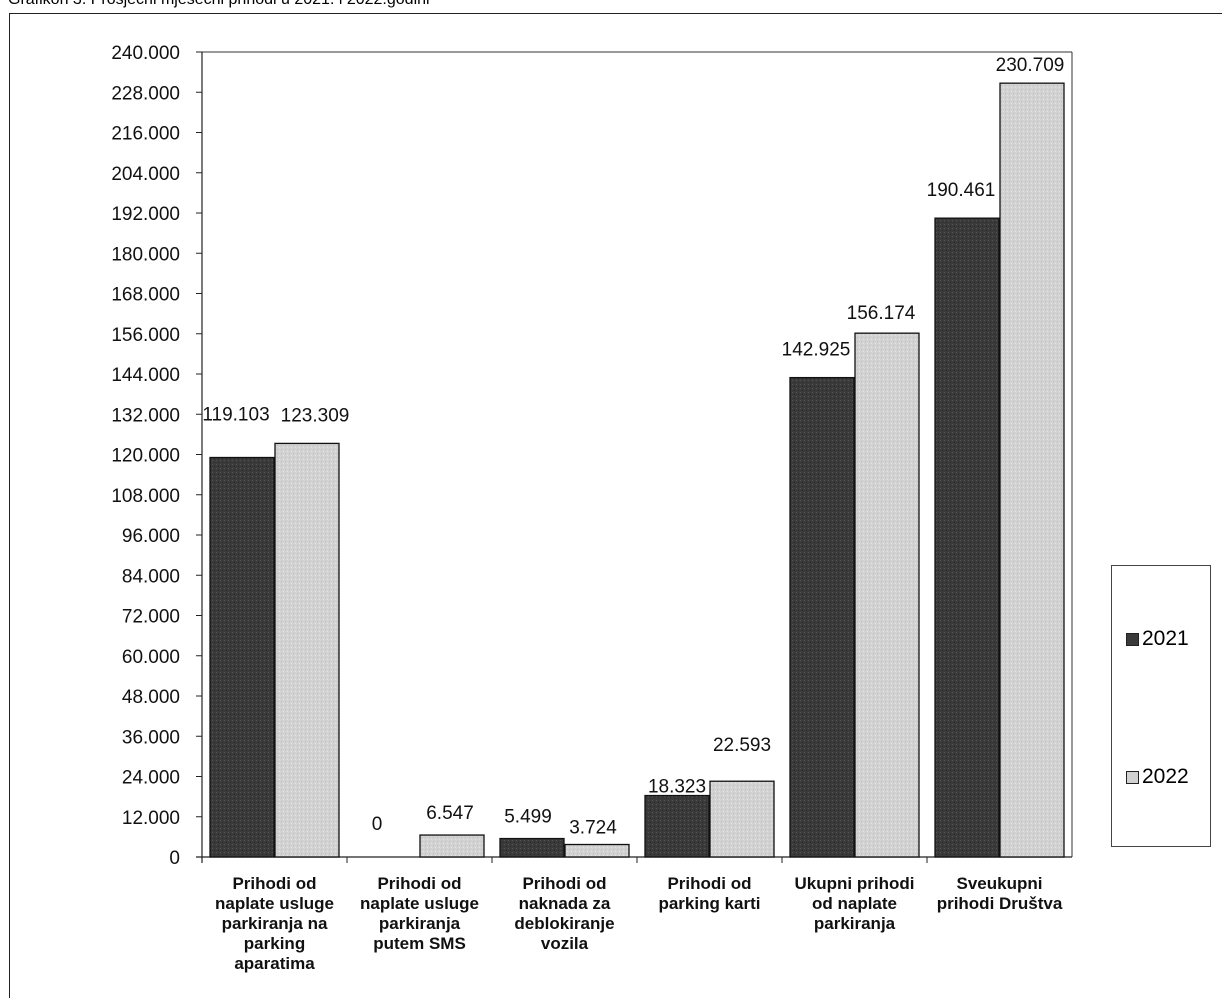 This screenshot has width=1223, height=998. I want to click on data-label-2022-5: 156.174, so click(881, 313).